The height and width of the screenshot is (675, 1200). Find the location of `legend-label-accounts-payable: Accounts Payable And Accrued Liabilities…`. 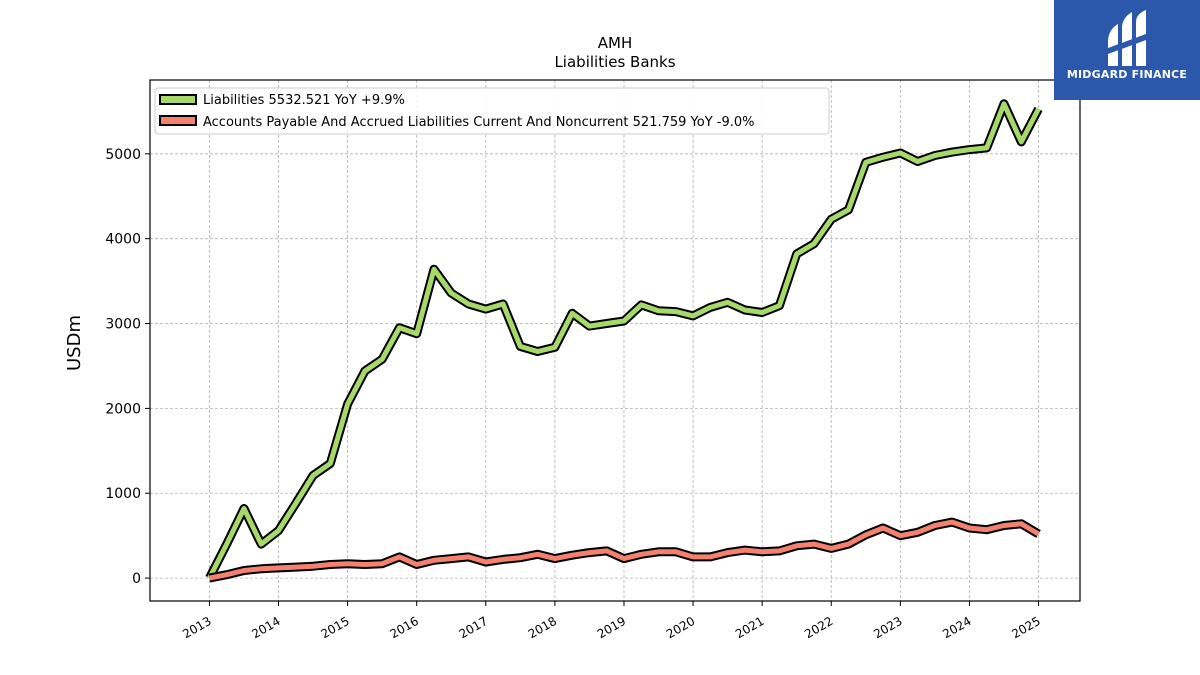

legend-label-accounts-payable: Accounts Payable And Accrued Liabilities… is located at coordinates (479, 122).